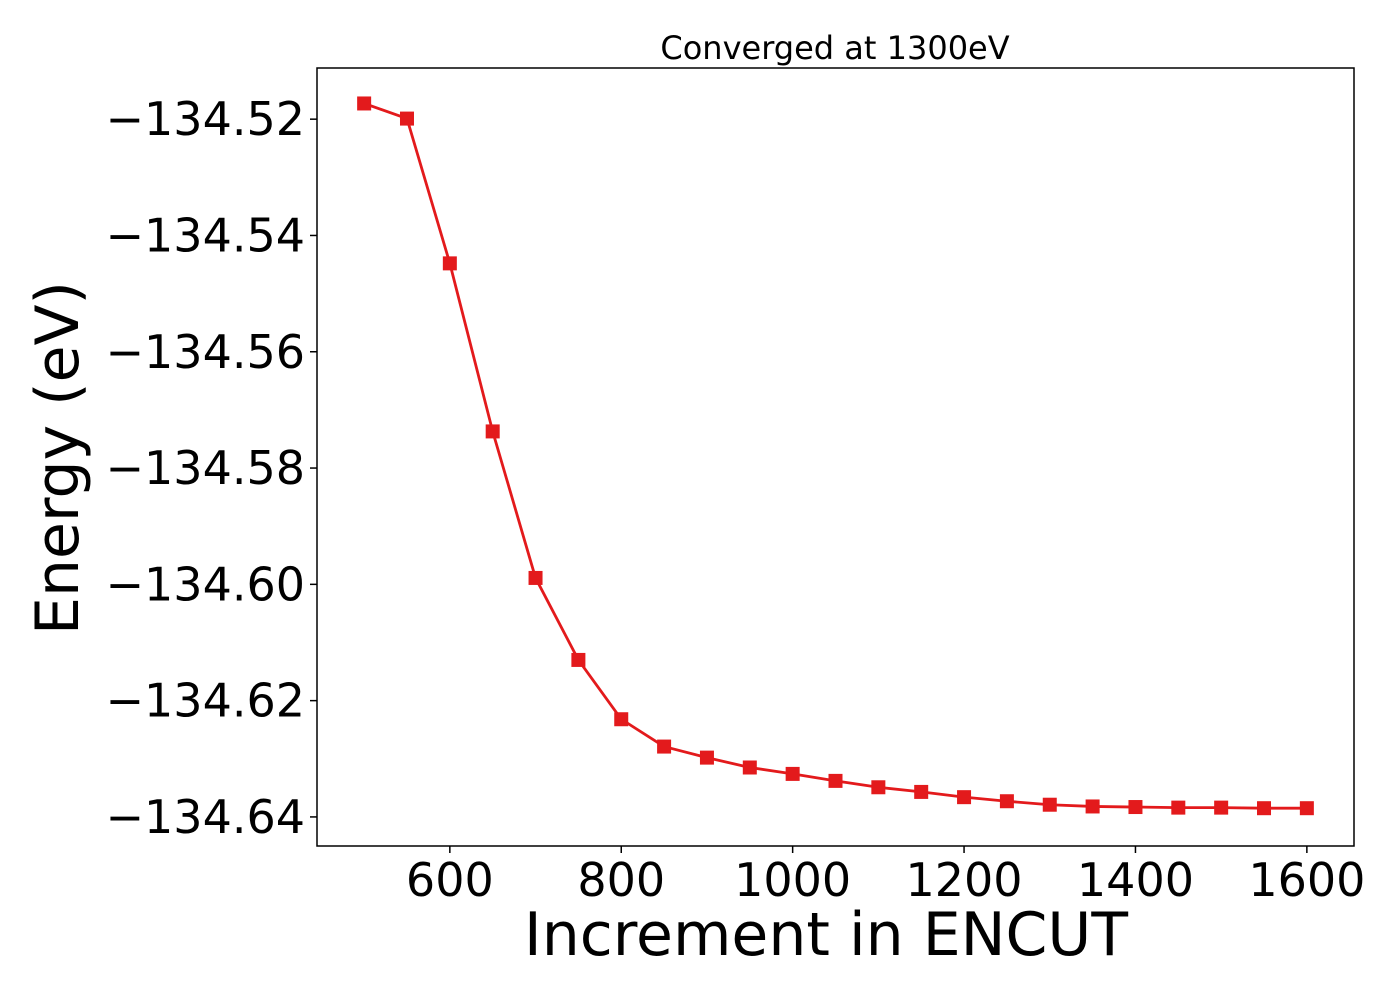 The width and height of the screenshot is (1400, 1000). What do you see at coordinates (206, 584) in the screenshot?
I see `y-tick-label: −134.60` at bounding box center [206, 584].